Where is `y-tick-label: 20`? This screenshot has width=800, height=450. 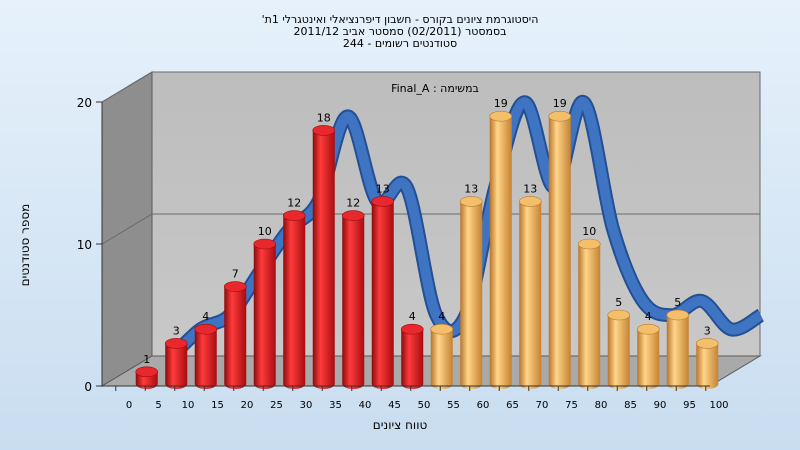
y-tick-label: 20 is located at coordinates (84, 103).